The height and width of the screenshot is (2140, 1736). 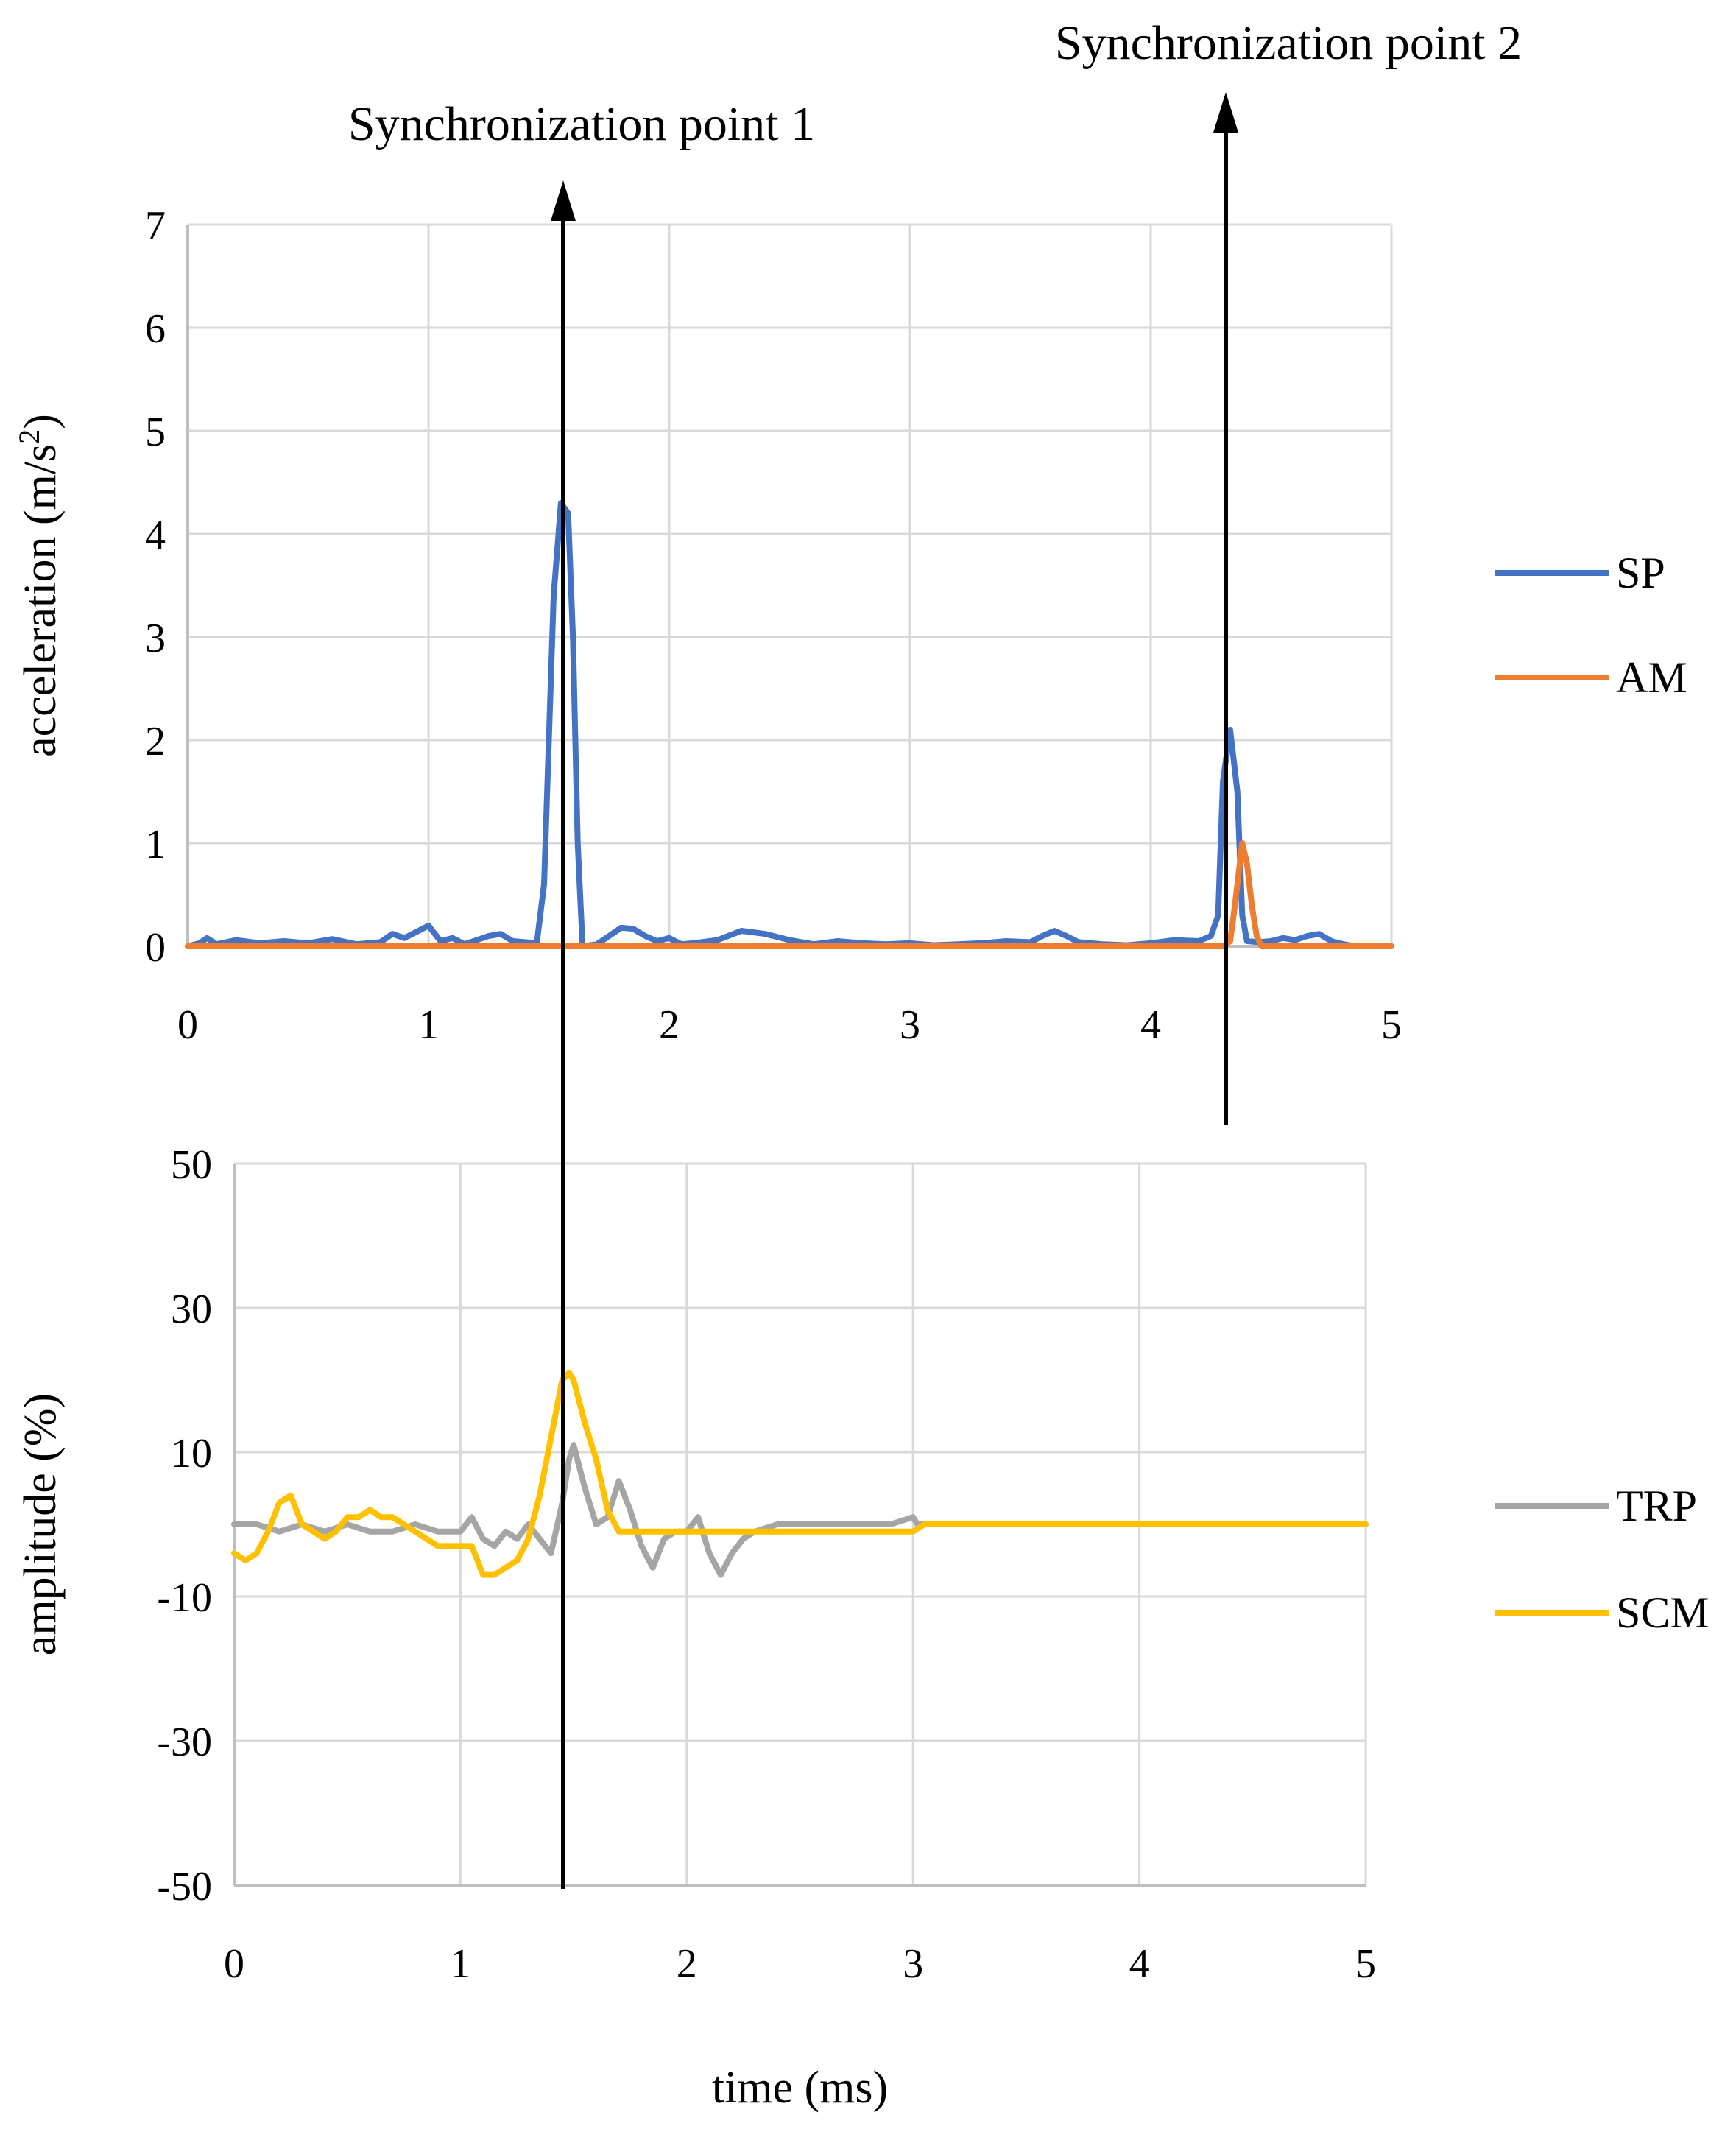 What do you see at coordinates (1657, 1506) in the screenshot?
I see `legend-label-trp: TRP` at bounding box center [1657, 1506].